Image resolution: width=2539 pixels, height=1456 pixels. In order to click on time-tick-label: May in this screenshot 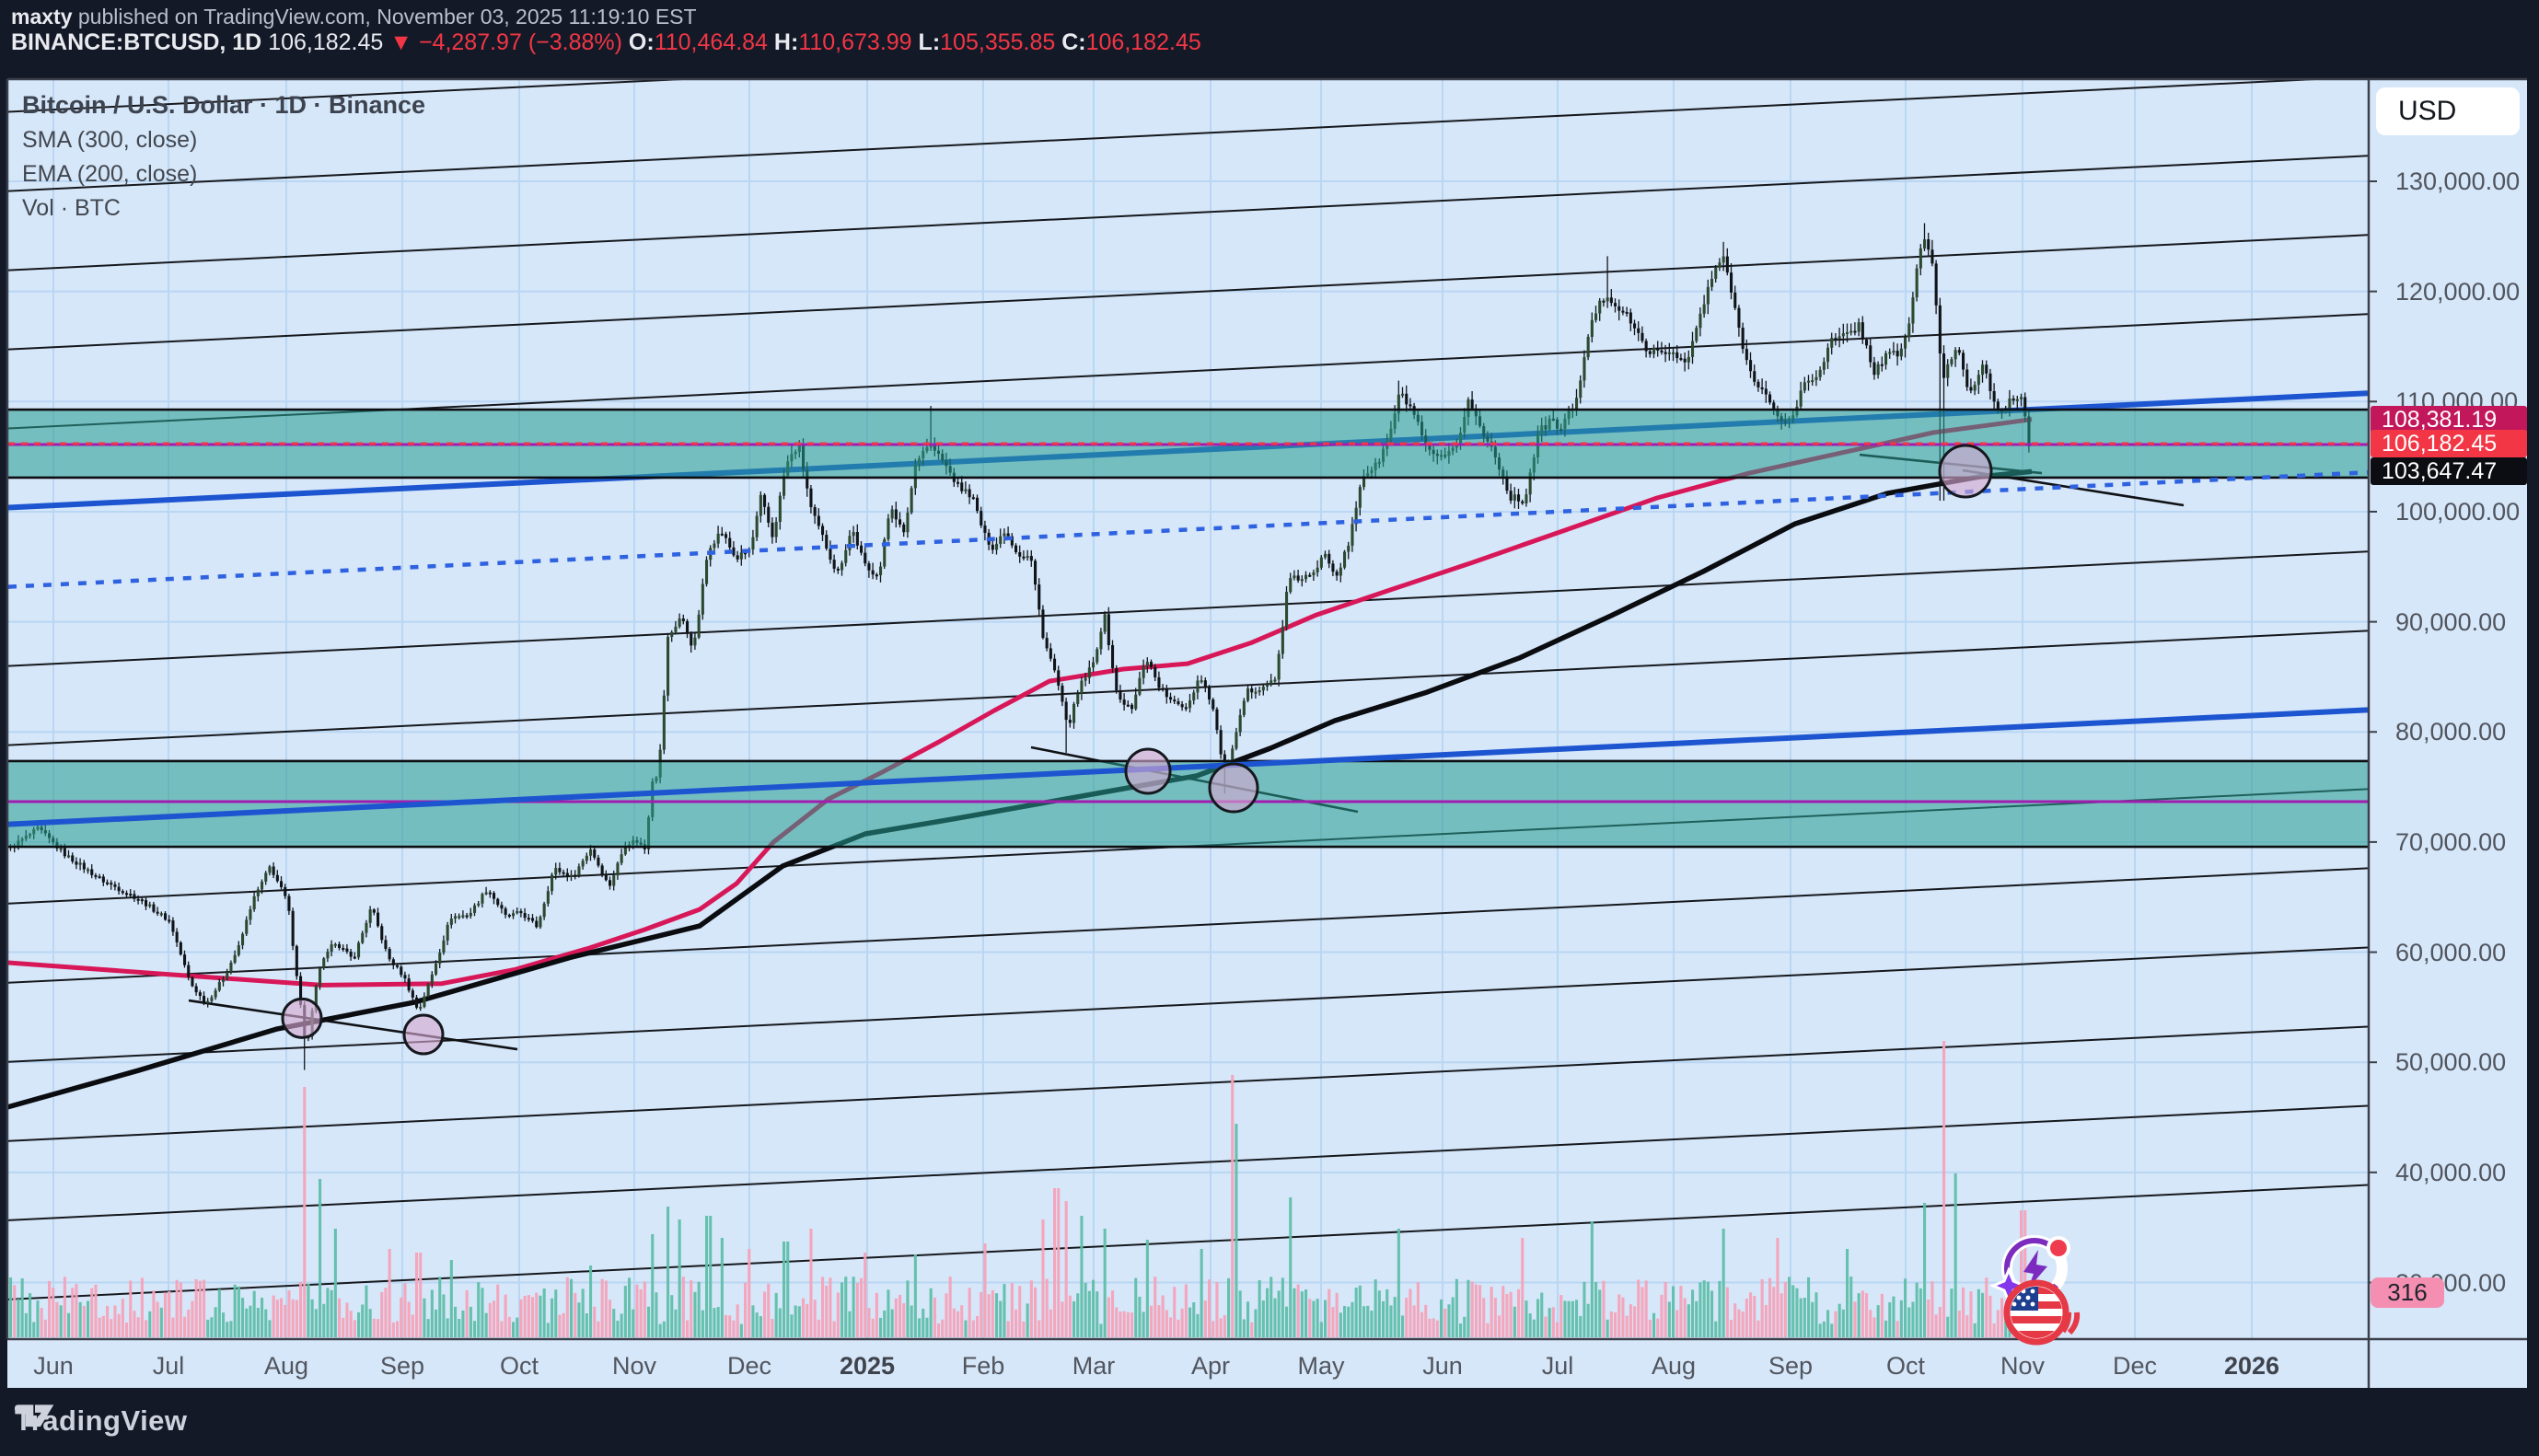, I will do `click(1321, 1366)`.